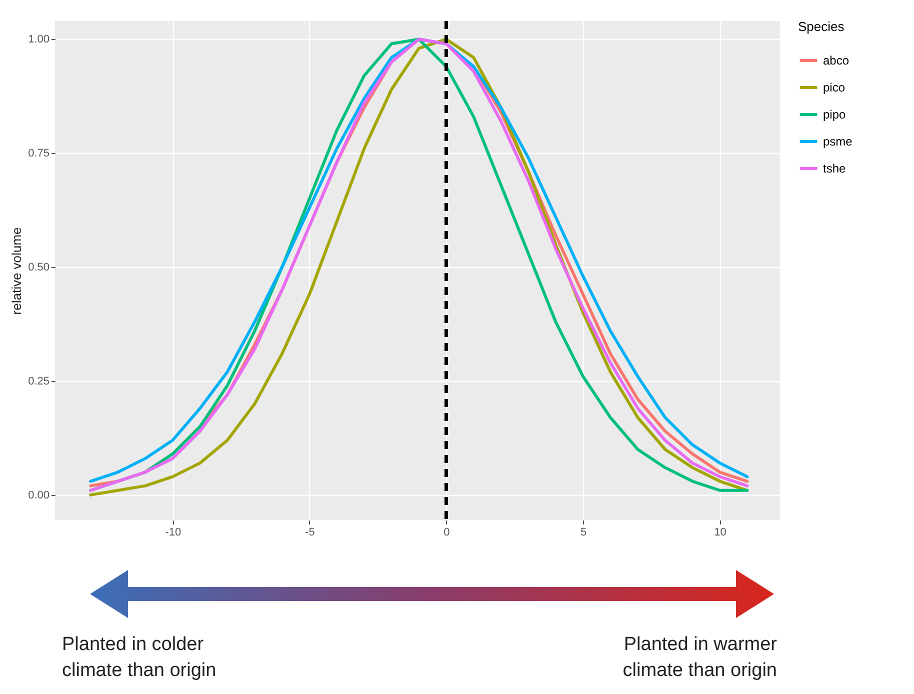  What do you see at coordinates (140, 658) in the screenshot?
I see `text: Planted in colder climate than origin` at bounding box center [140, 658].